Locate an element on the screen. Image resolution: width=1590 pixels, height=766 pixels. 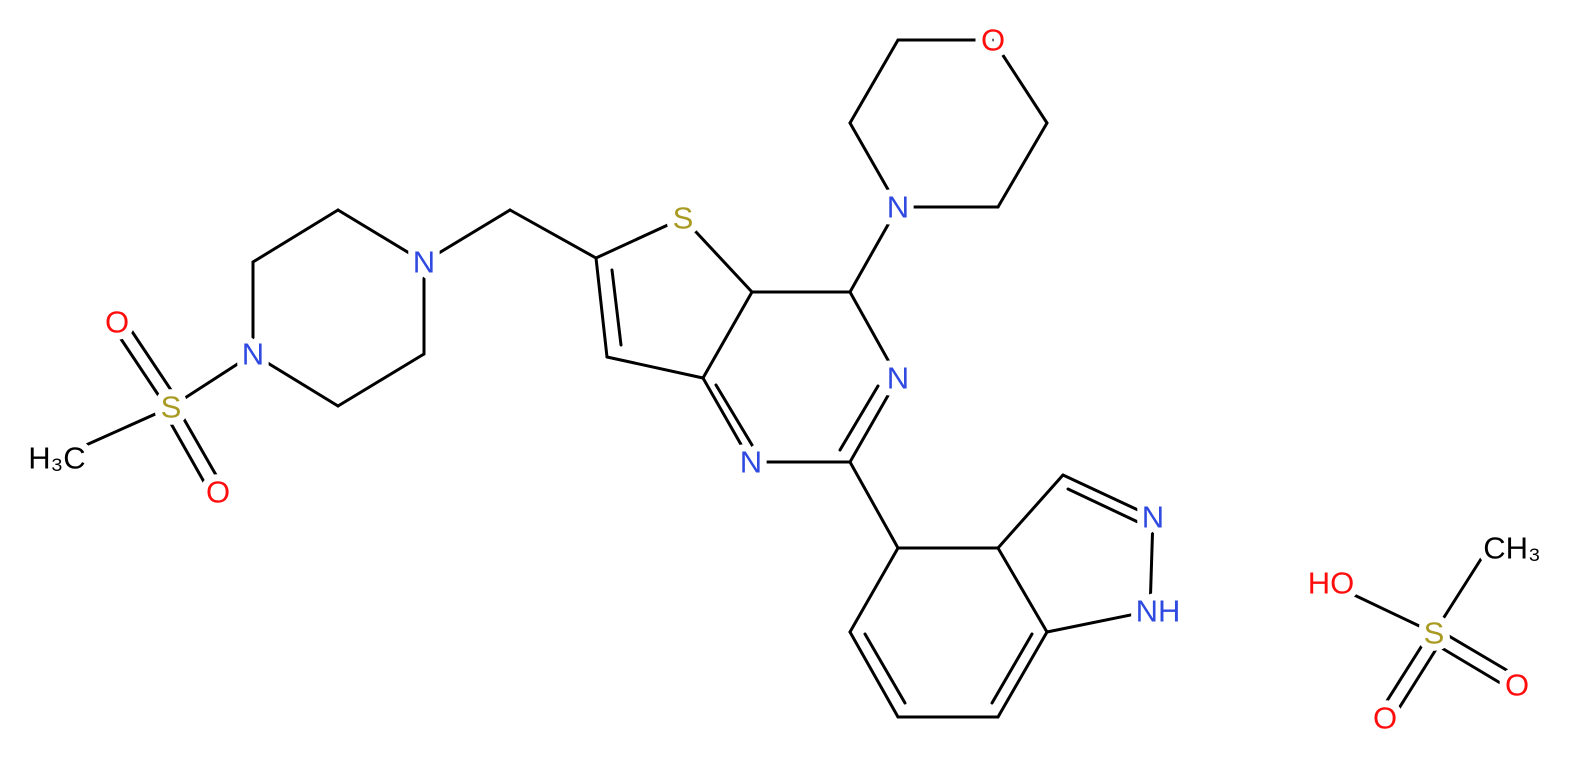
atom-label: NH is located at coordinates (1158, 611).